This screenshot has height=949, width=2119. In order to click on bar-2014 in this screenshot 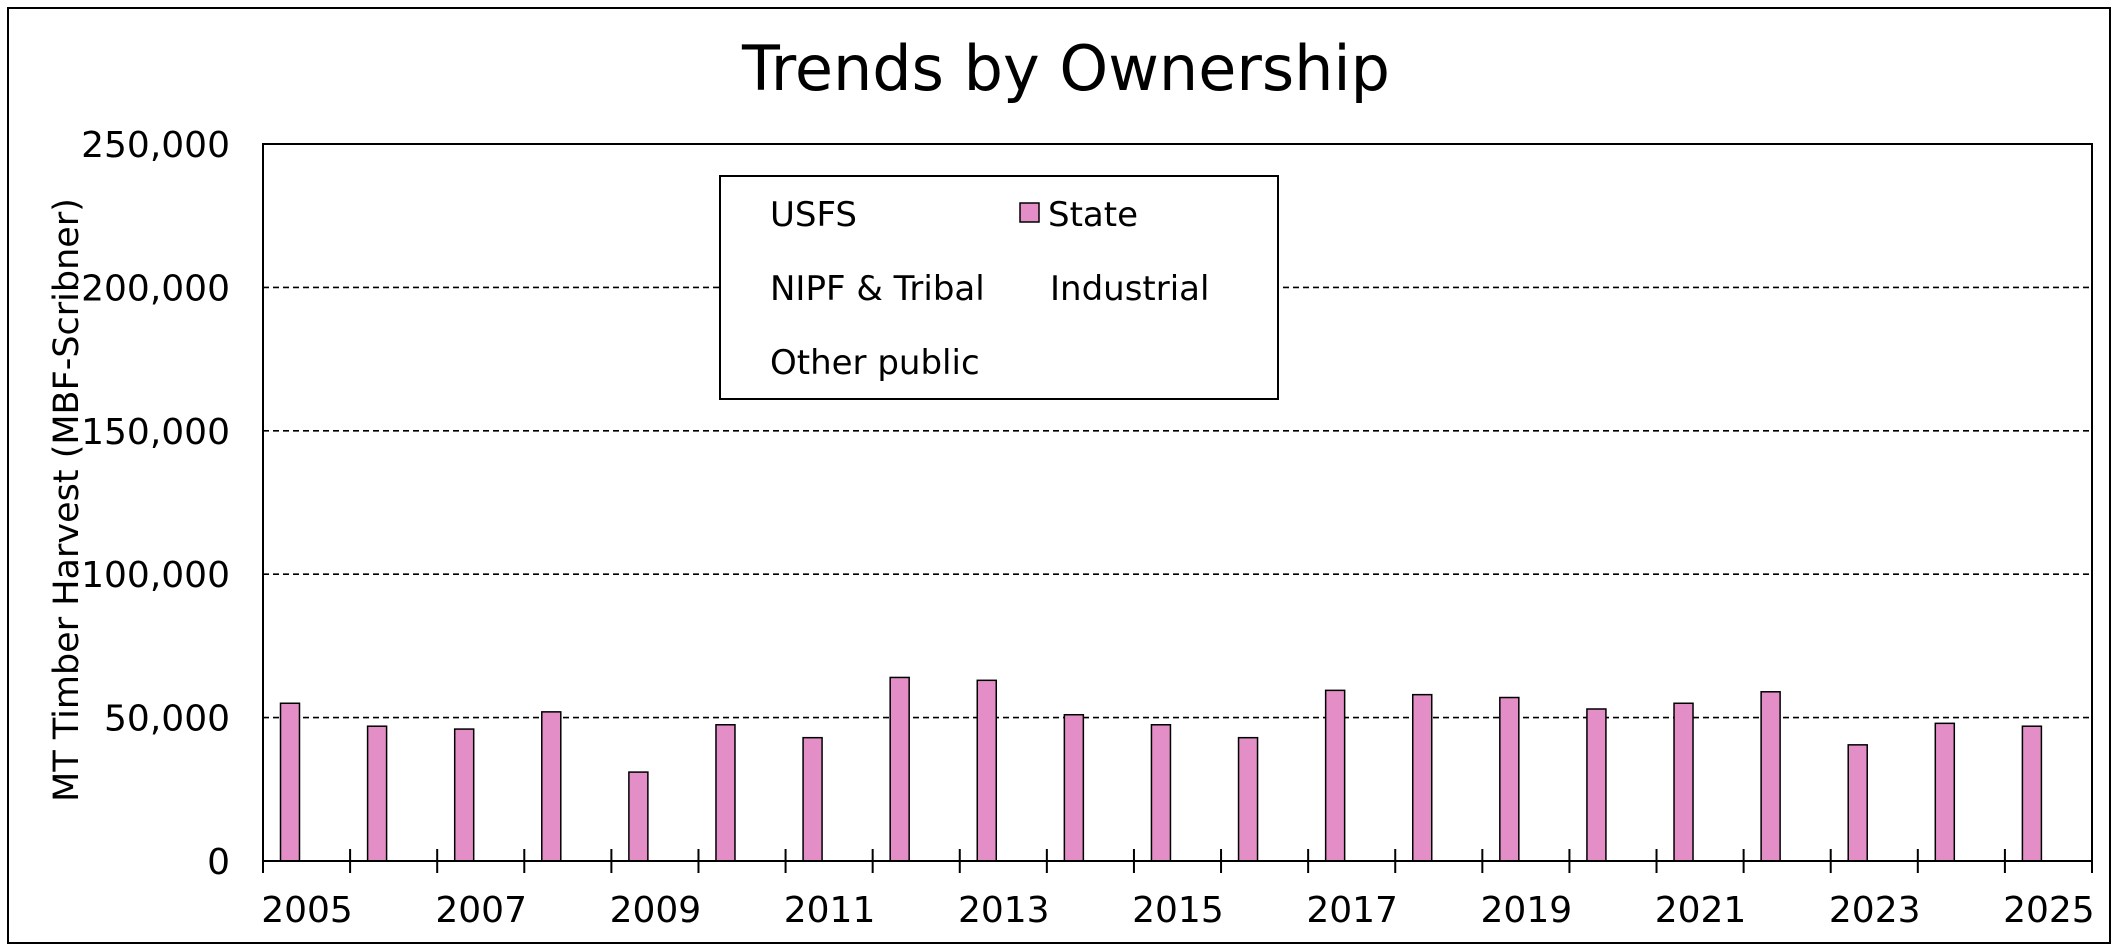, I will do `click(1074, 787)`.